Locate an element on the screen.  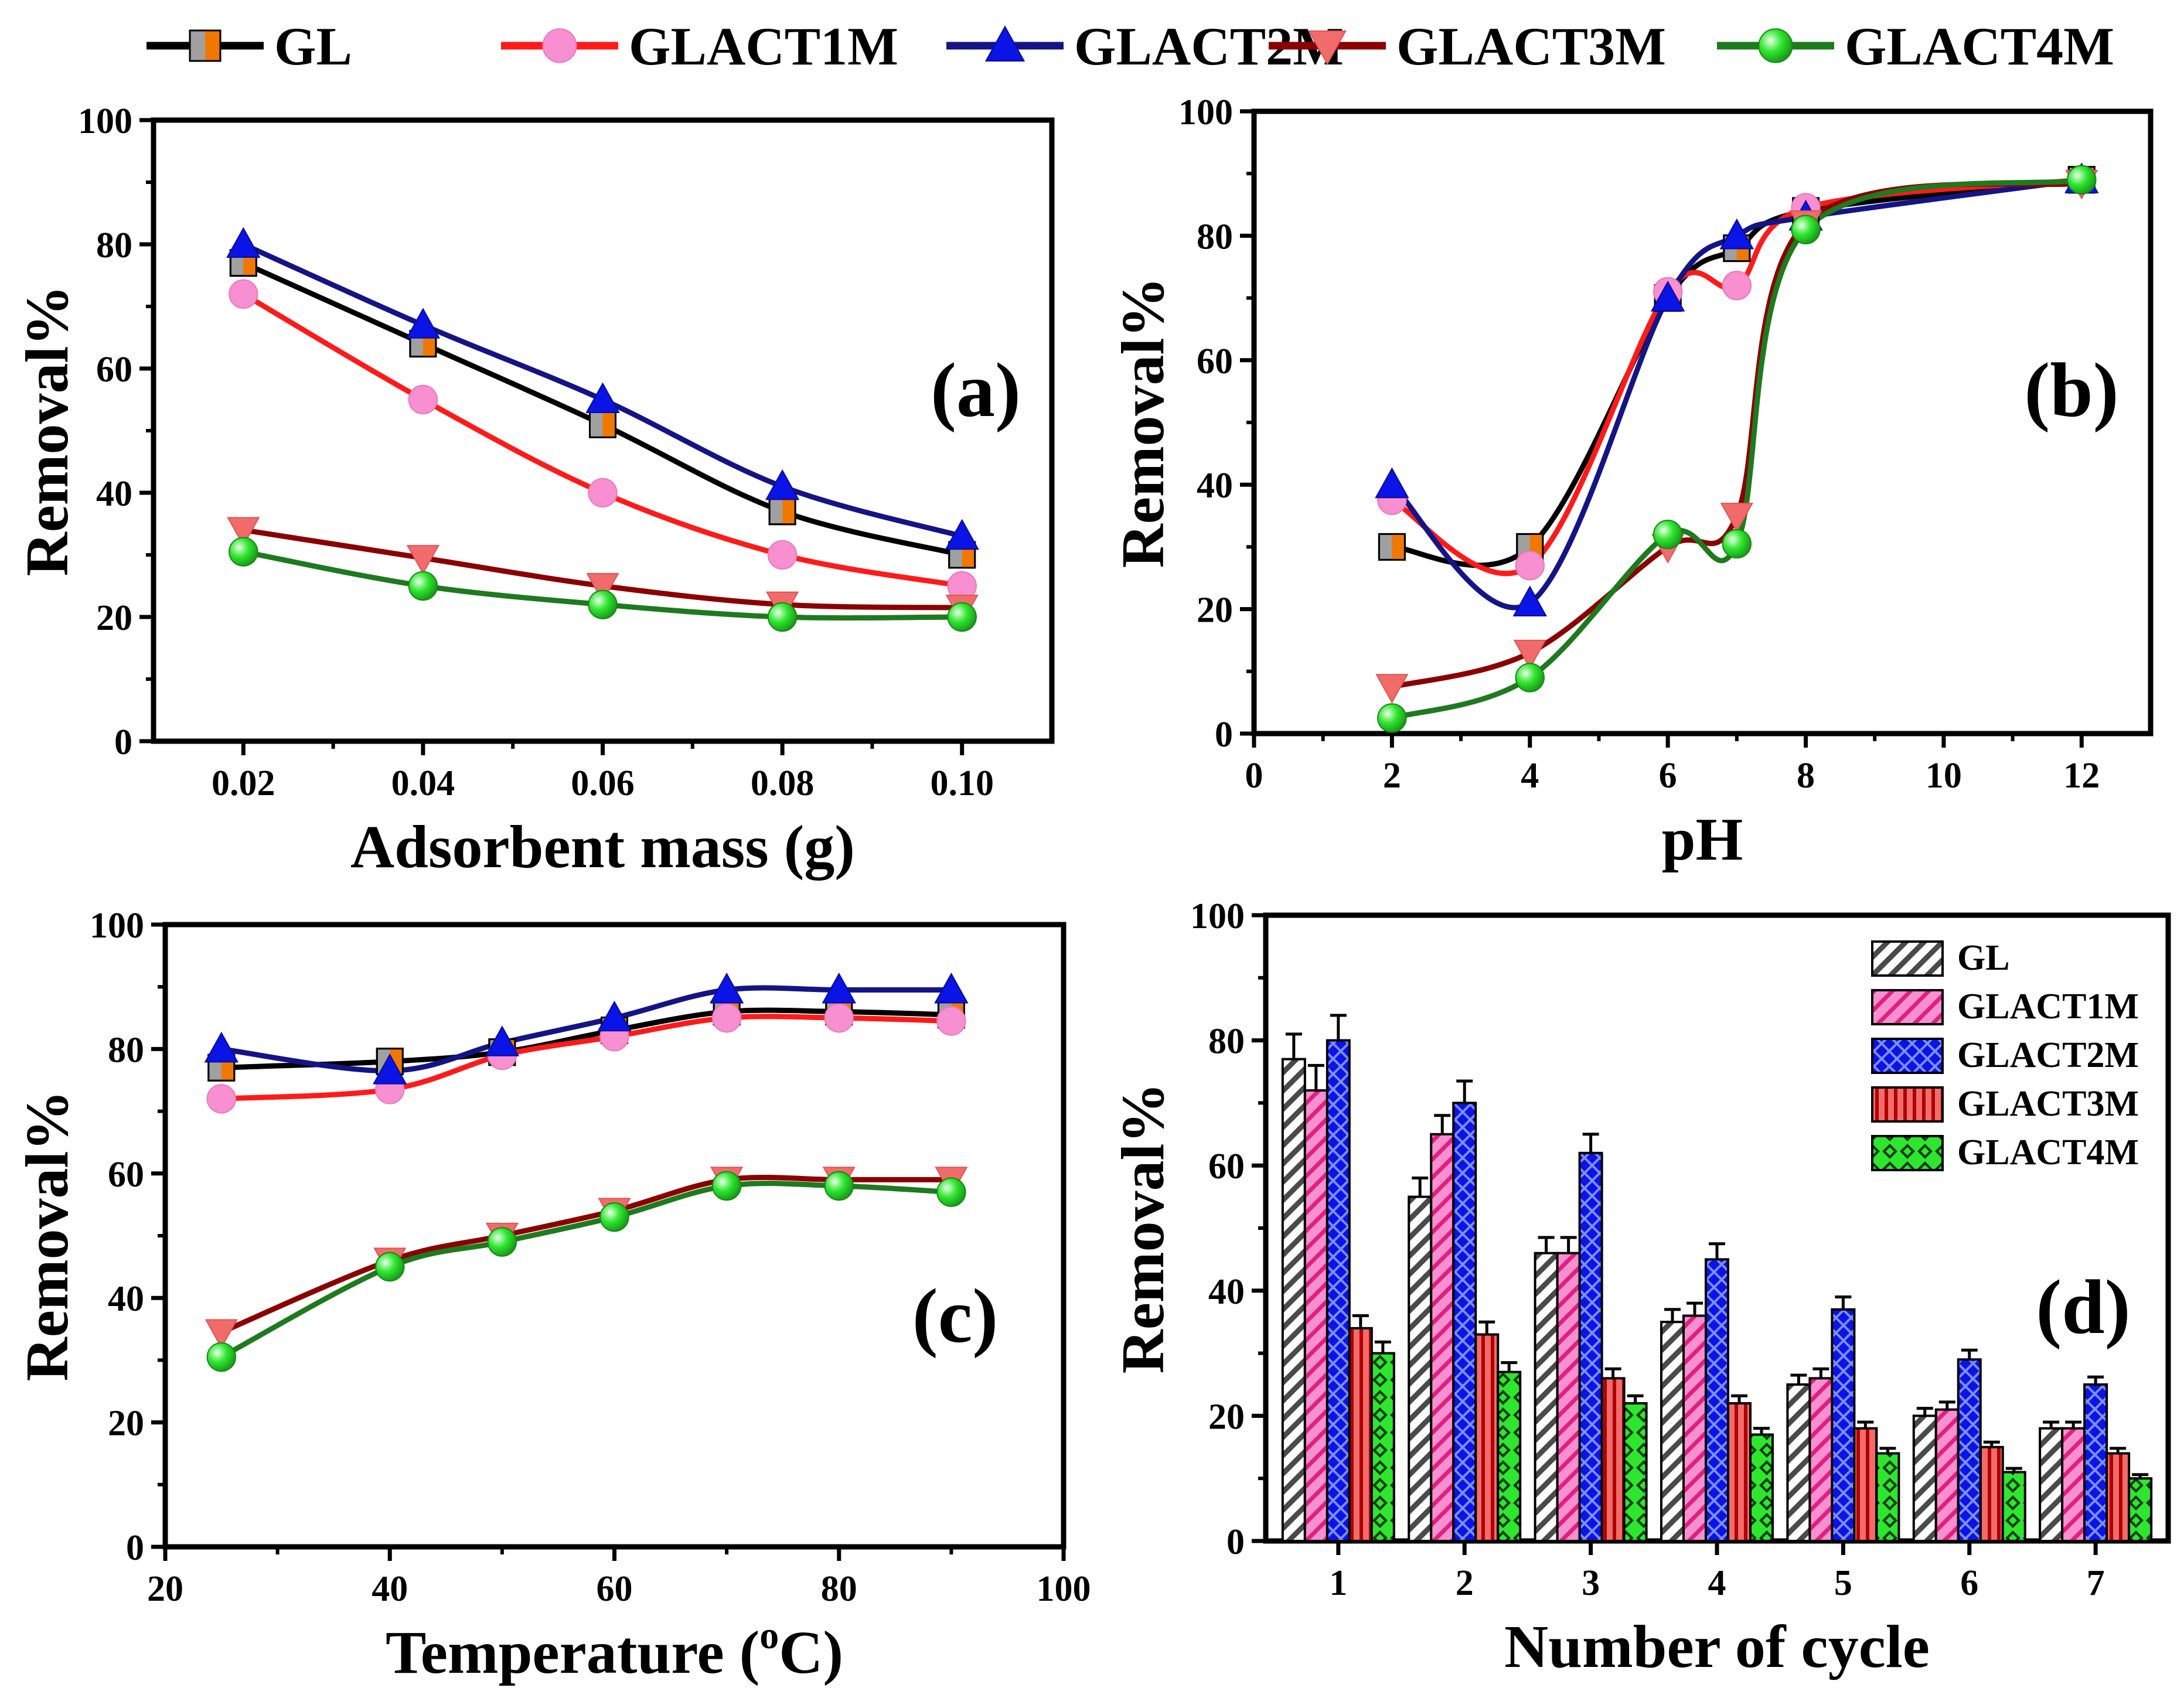
panel-d-xlabel: Number of cycle is located at coordinates (1717, 1646).